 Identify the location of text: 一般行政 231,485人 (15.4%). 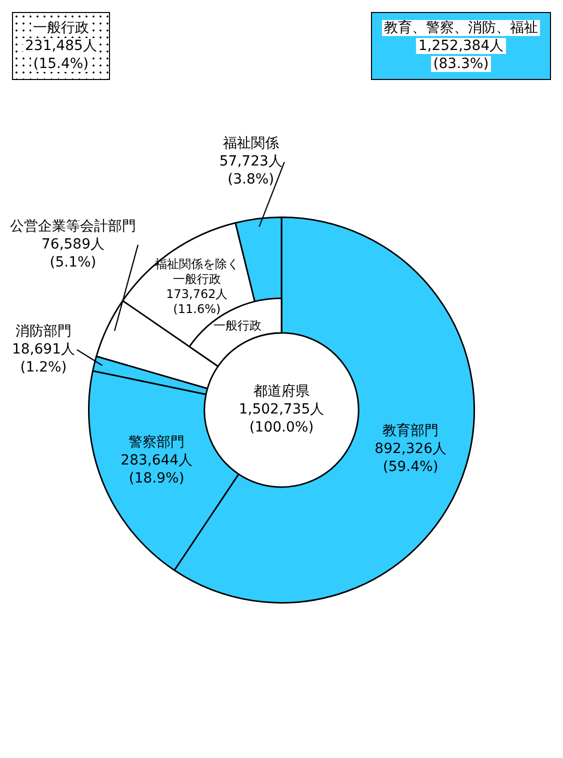
(61, 46).